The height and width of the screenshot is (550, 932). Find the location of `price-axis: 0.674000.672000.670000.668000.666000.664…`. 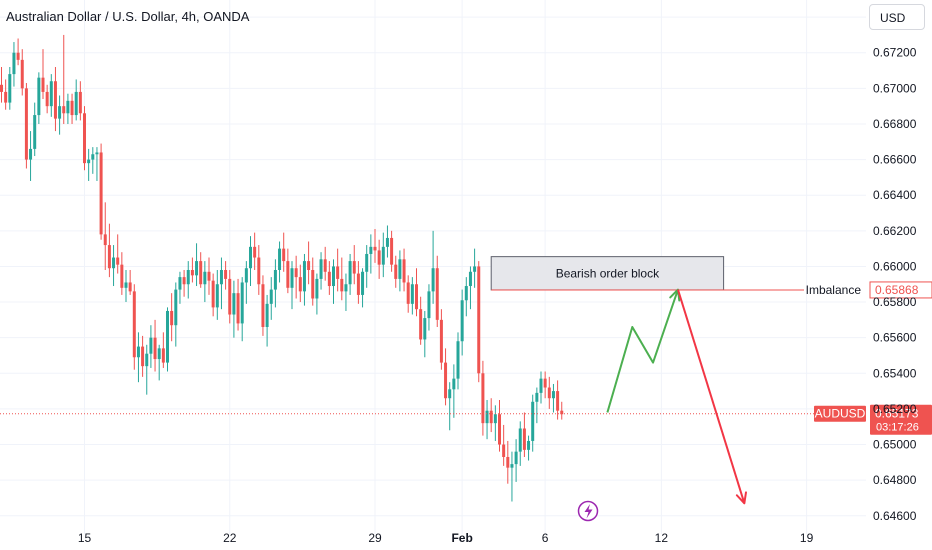

price-axis: 0.674000.672000.670000.668000.666000.664… is located at coordinates (895, 266).